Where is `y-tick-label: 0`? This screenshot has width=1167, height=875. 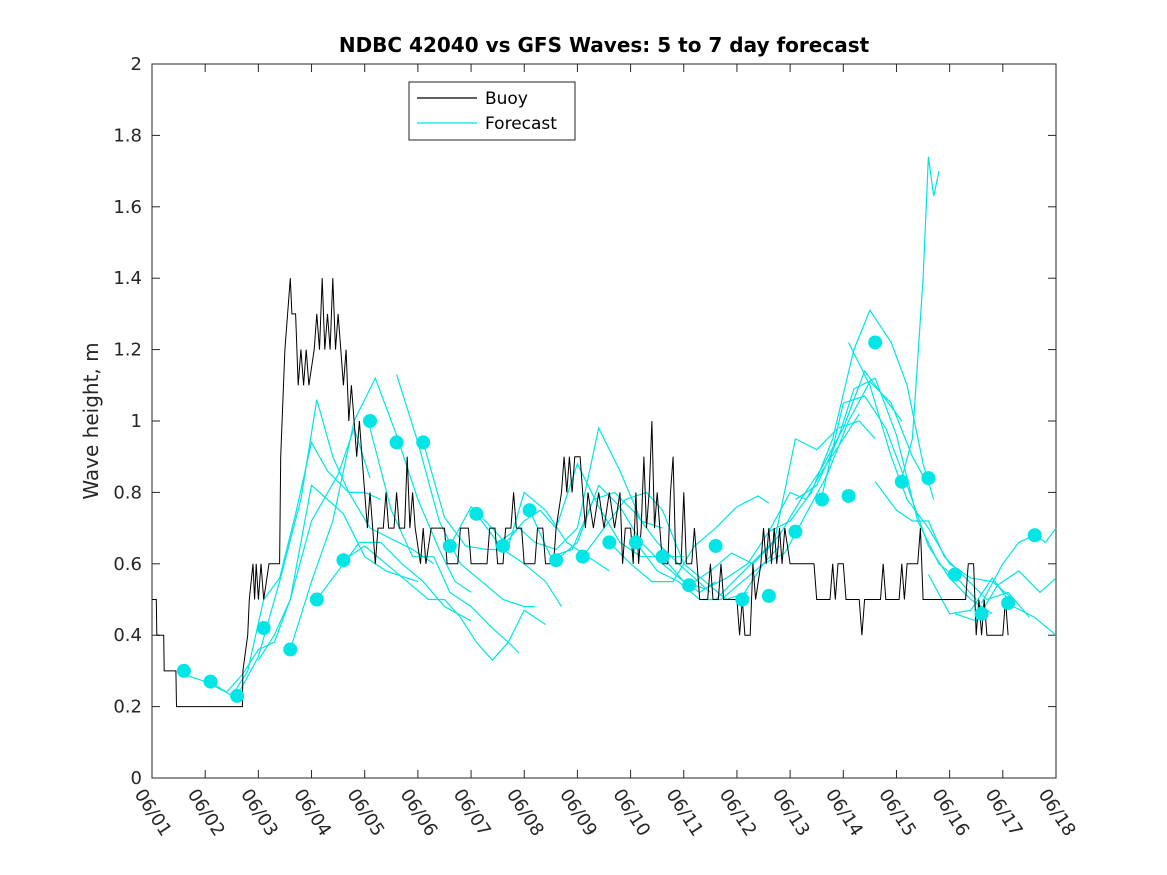
y-tick-label: 0 is located at coordinates (136, 778).